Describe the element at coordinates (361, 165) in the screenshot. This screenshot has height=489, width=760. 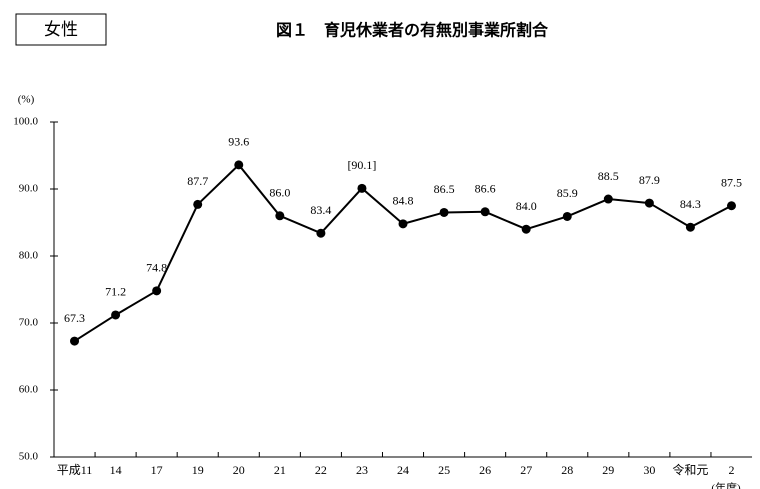
I see `data-label: [90.1]` at that location.